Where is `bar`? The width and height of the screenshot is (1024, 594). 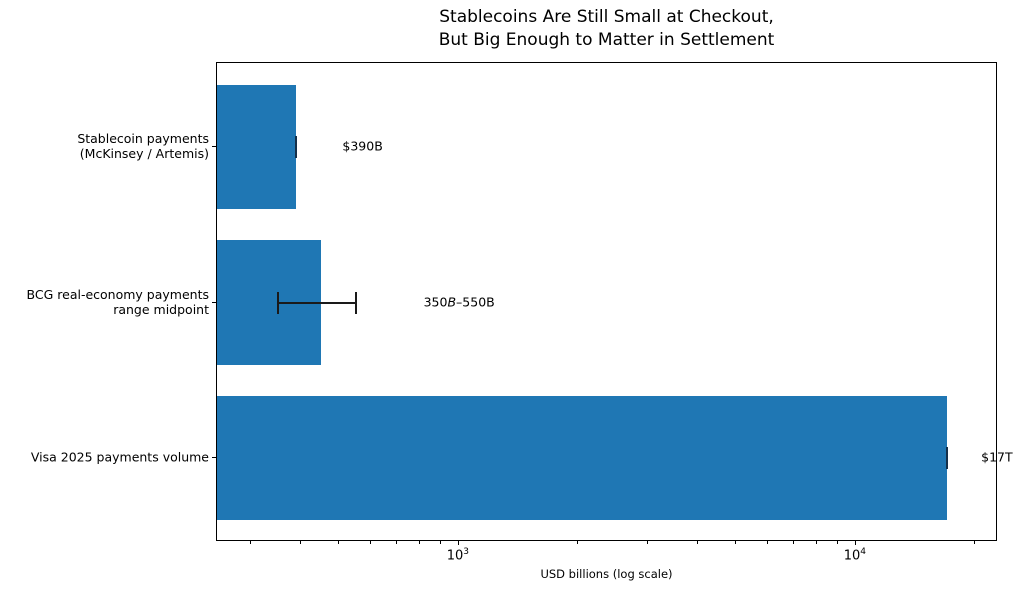
bar is located at coordinates (257, 147).